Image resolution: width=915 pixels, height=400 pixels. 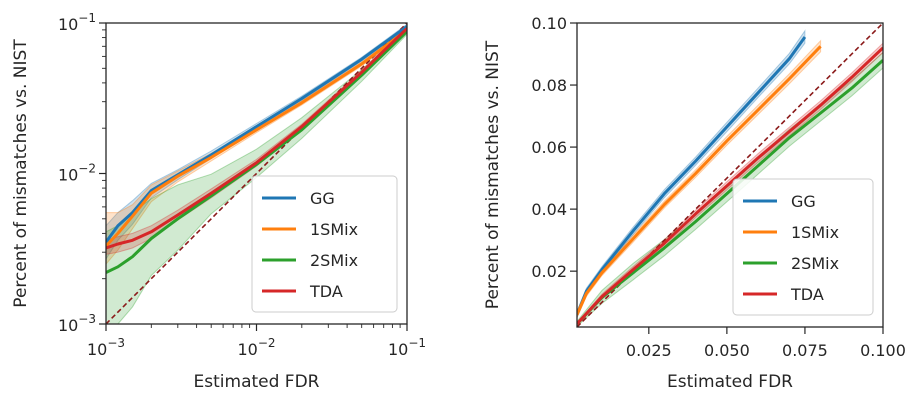 I want to click on y-tick-label: 0.08, so click(x=549, y=85).